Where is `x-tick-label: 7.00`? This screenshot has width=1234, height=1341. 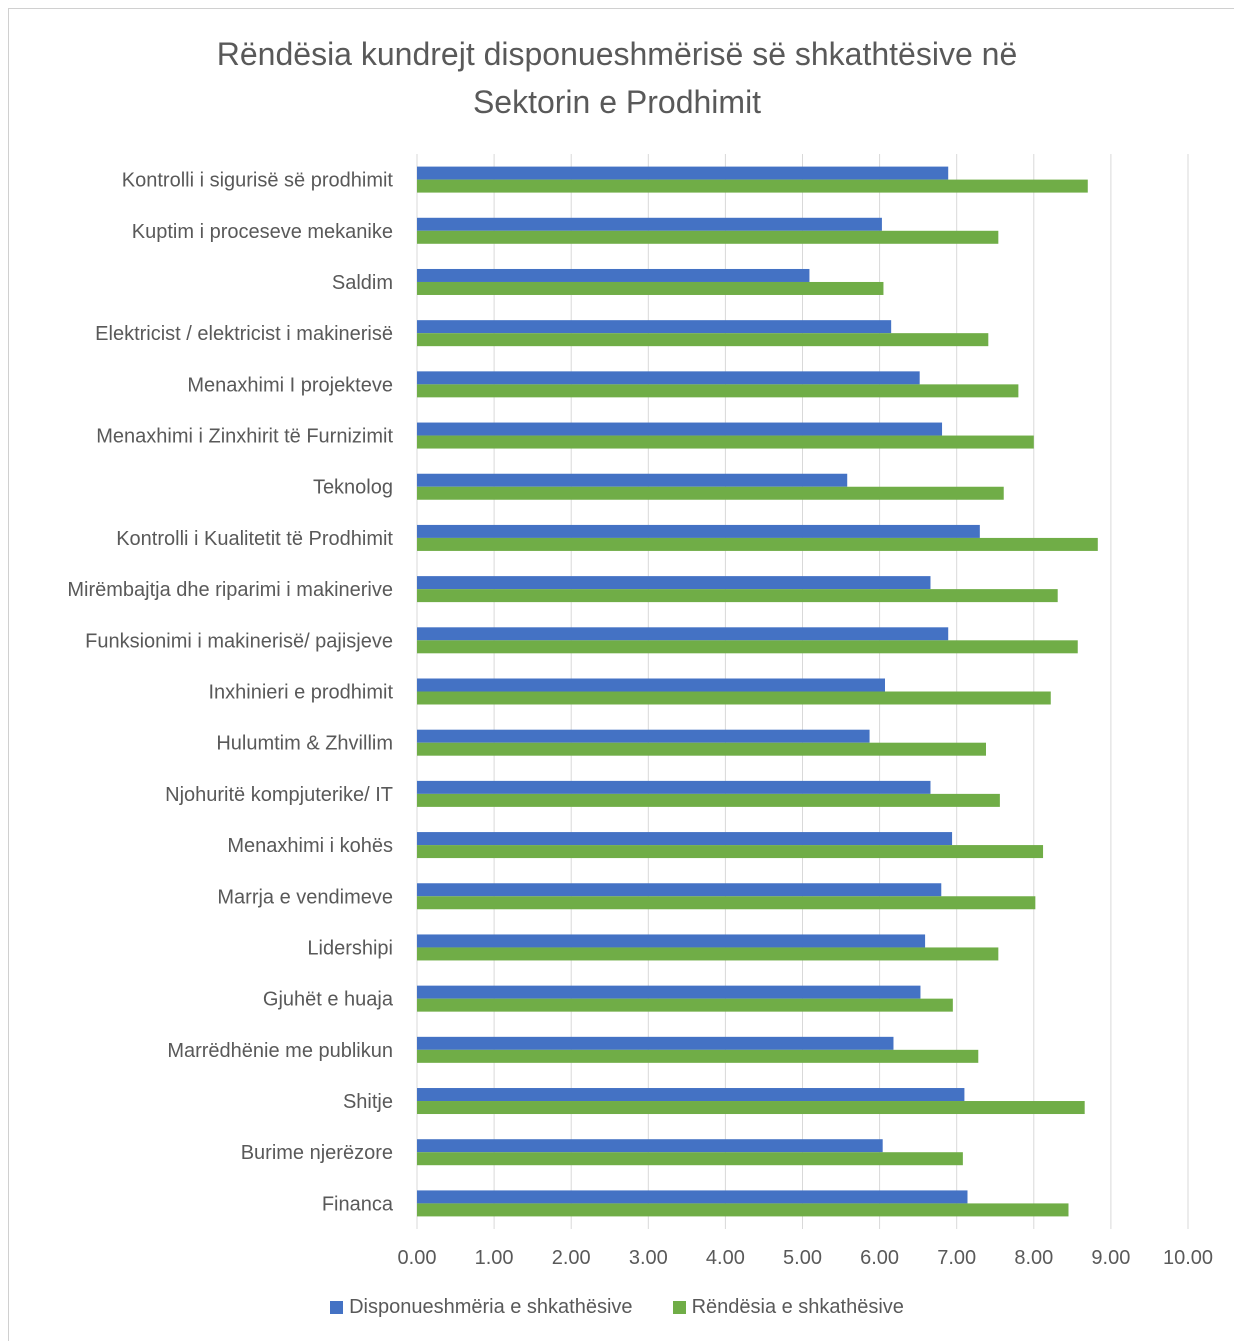 x-tick-label: 7.00 is located at coordinates (956, 1258).